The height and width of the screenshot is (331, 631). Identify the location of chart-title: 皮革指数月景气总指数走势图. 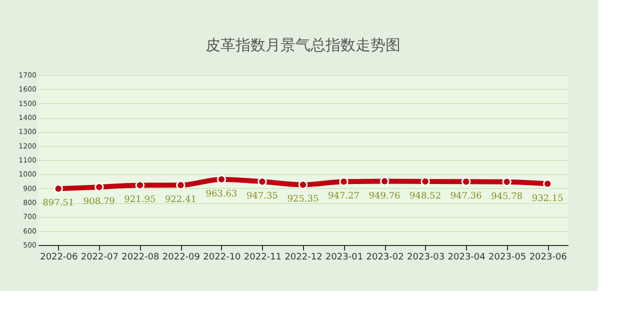
(303, 45).